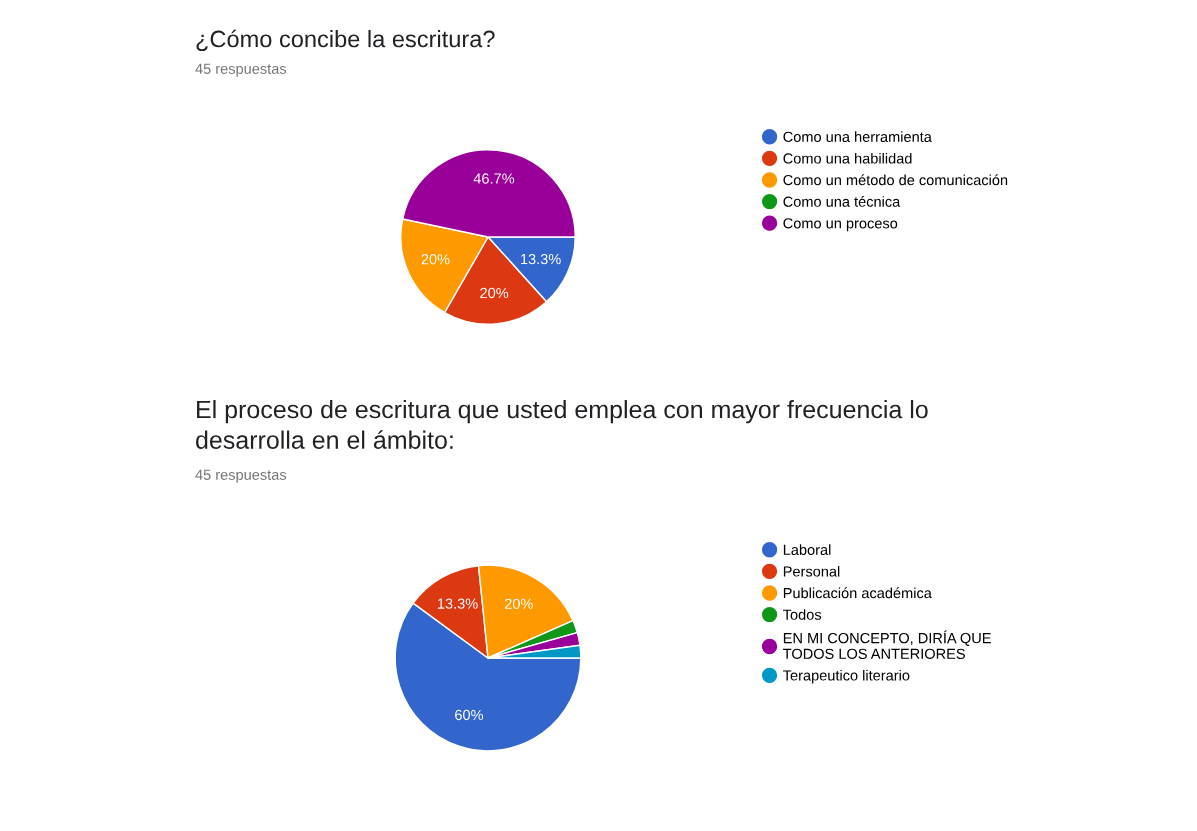 The height and width of the screenshot is (831, 1197). I want to click on data-label: 60%, so click(469, 715).